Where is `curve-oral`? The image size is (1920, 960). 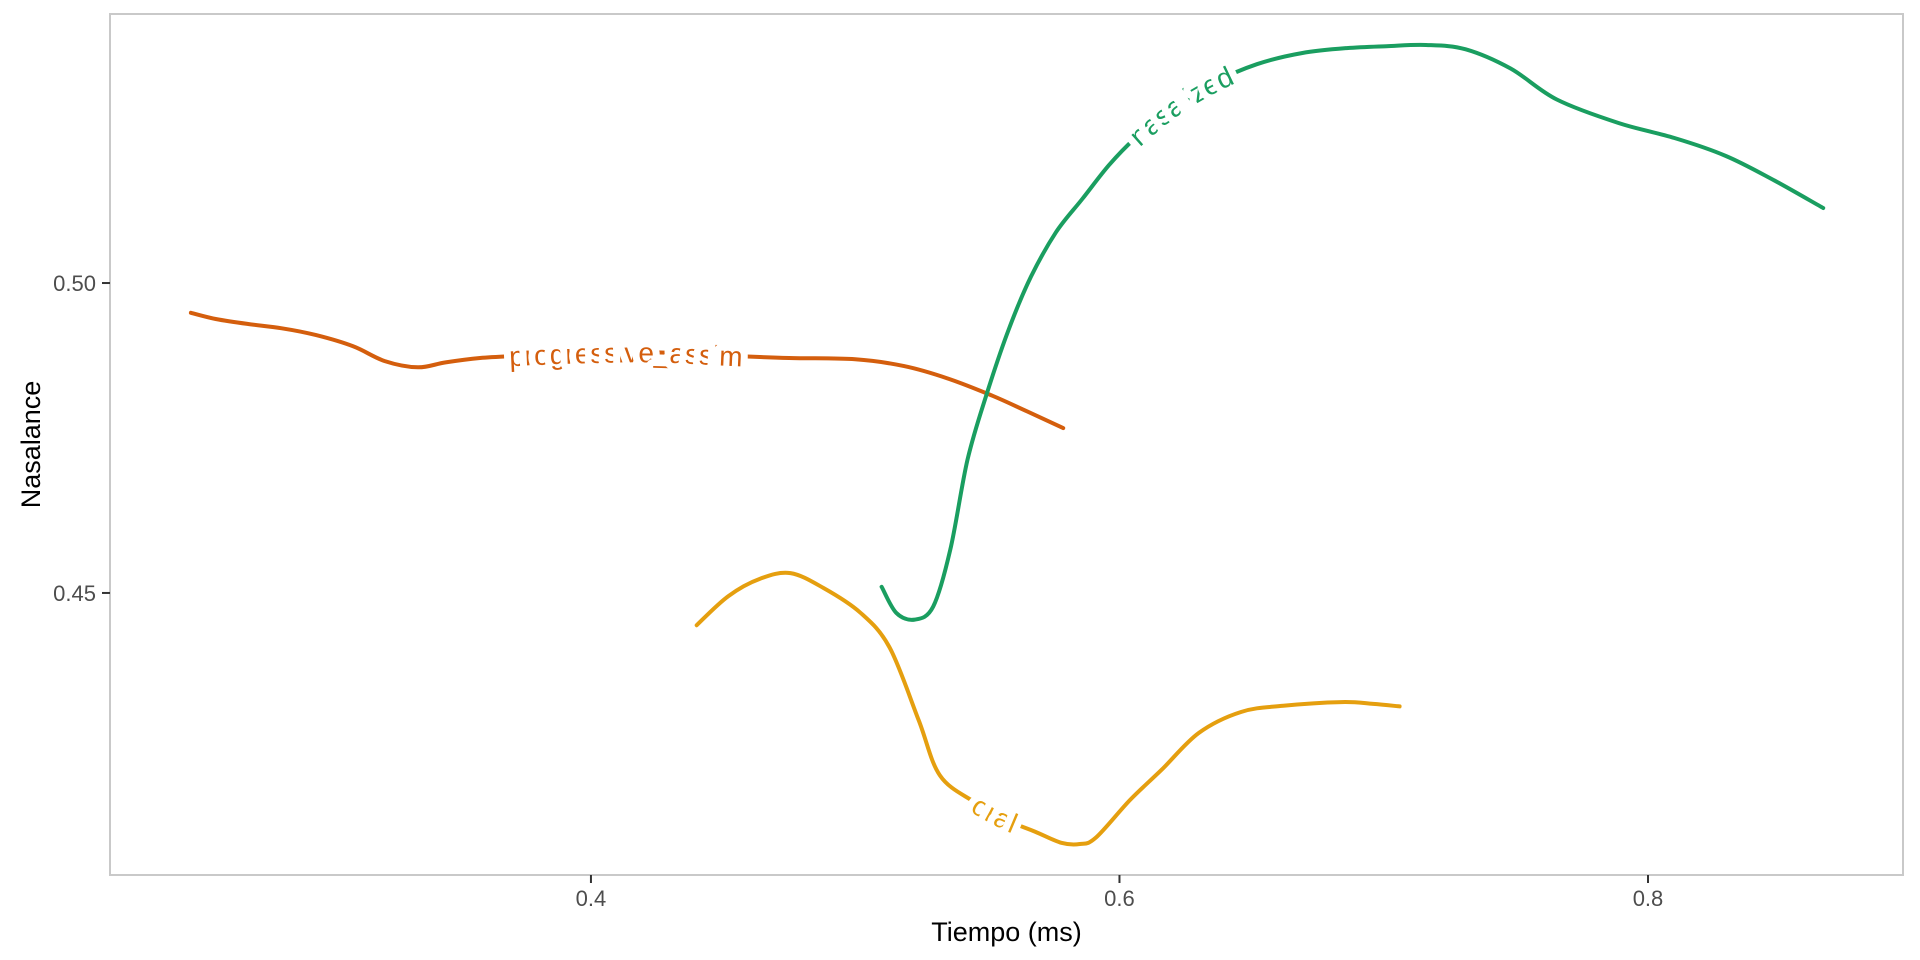
curve-oral is located at coordinates (1048, 708).